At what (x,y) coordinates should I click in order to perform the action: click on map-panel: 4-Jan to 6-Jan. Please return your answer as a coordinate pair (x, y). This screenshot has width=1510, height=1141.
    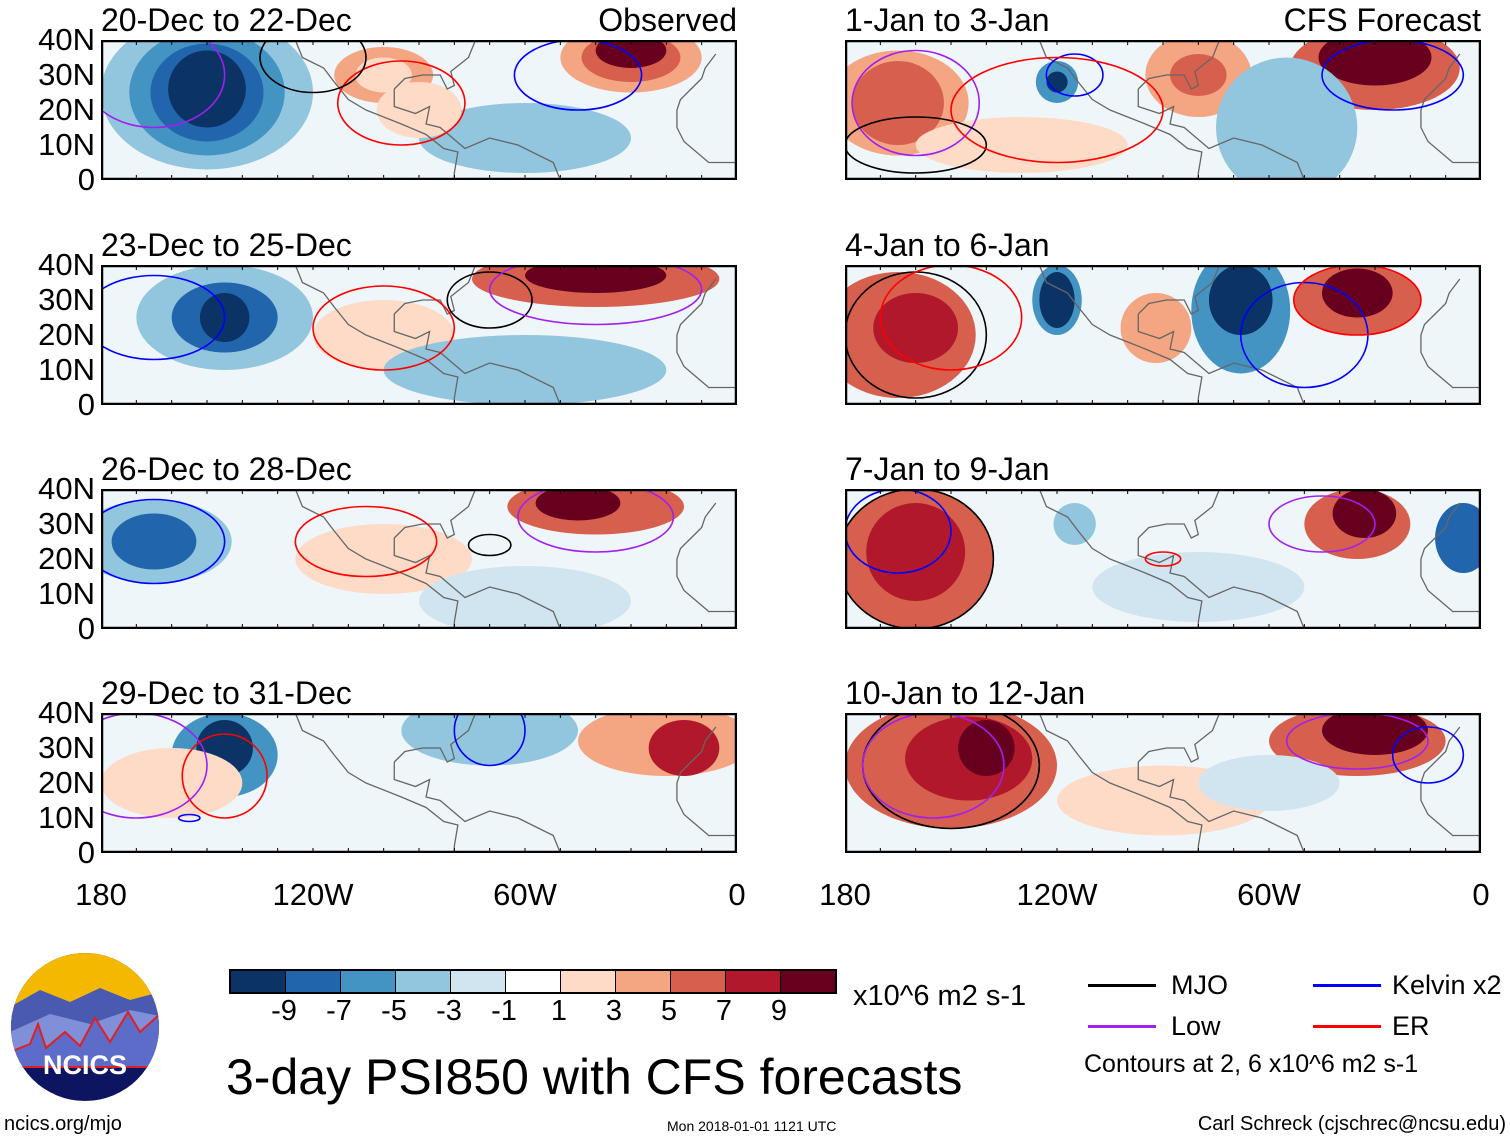
    Looking at the image, I should click on (1163, 316).